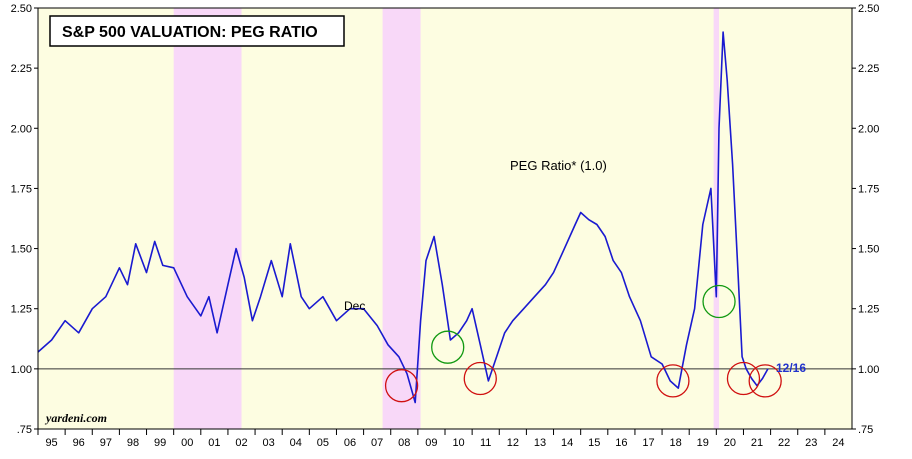  I want to click on y-tick-label-left: 1.00, so click(21, 370).